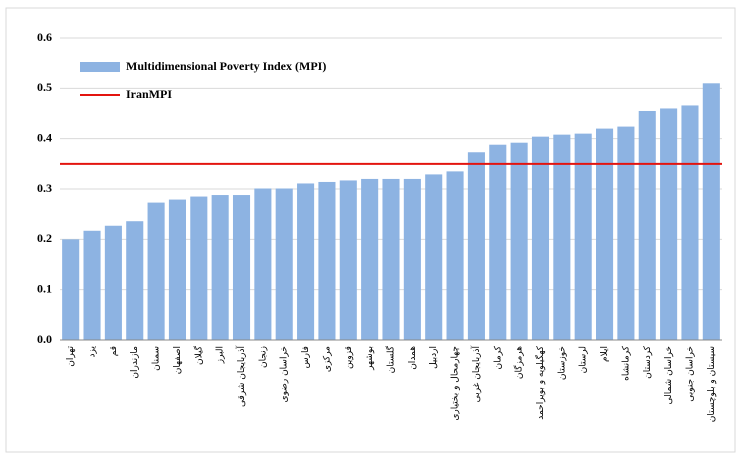 Image resolution: width=738 pixels, height=459 pixels. What do you see at coordinates (413, 358) in the screenshot?
I see `x-tick-label: همدان` at bounding box center [413, 358].